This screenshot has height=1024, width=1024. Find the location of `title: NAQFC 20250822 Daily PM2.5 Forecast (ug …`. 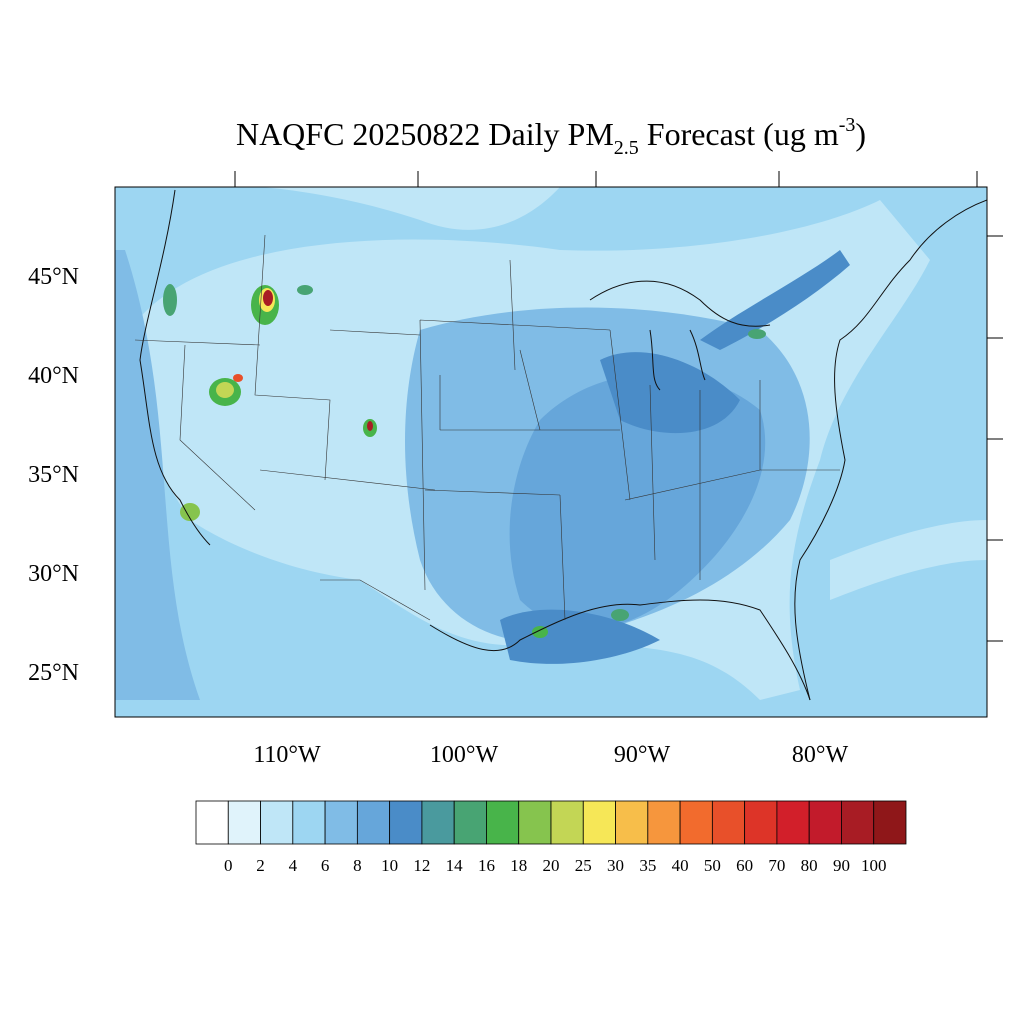

title: NAQFC 20250822 Daily PM2.5 Forecast (ug … is located at coordinates (551, 136).